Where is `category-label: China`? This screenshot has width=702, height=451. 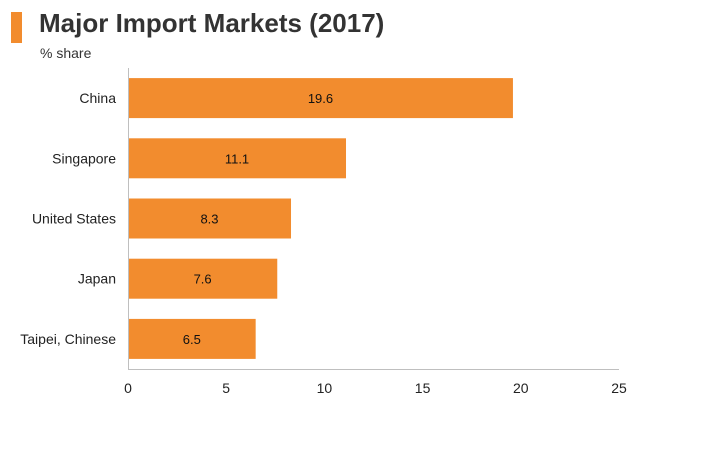
category-label: China is located at coordinates (97, 98).